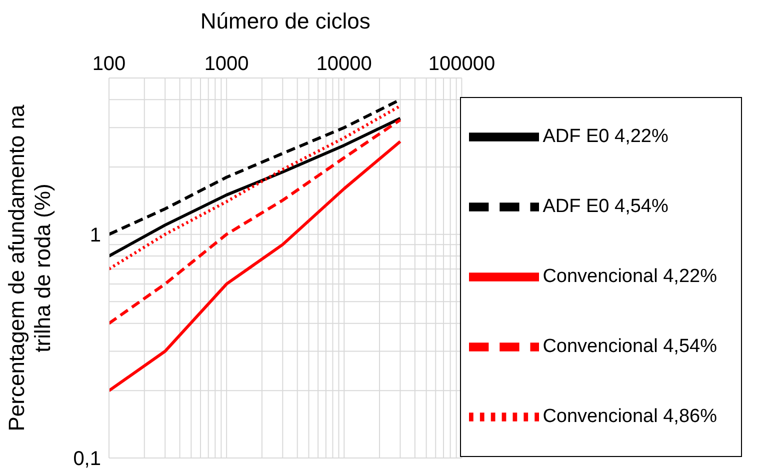  I want to click on legend-label: ADF E0 4,54%, so click(605, 207).